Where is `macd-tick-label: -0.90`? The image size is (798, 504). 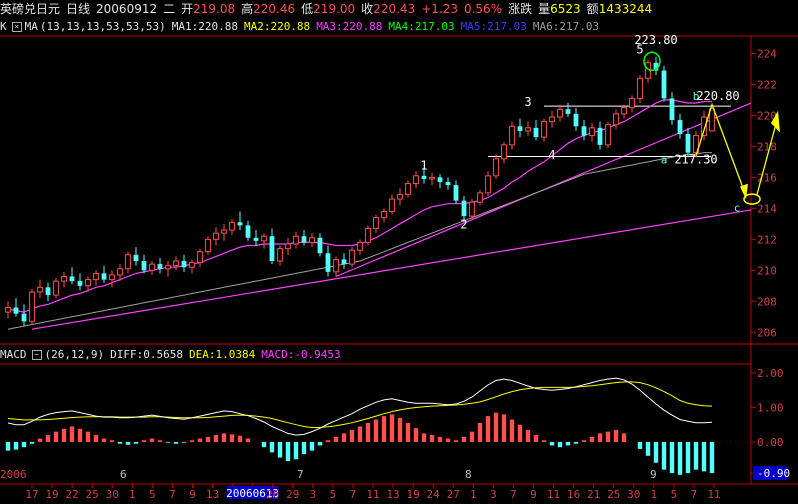 macd-tick-label: -0.90 is located at coordinates (773, 473).